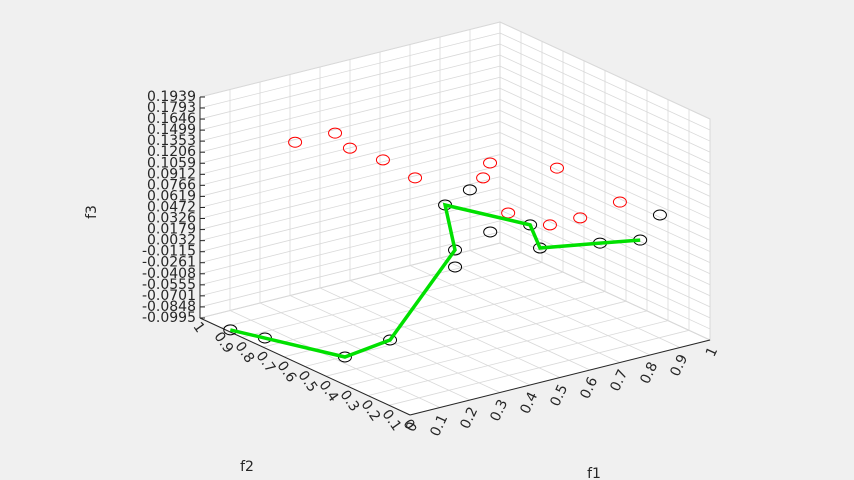  Describe the element at coordinates (439, 425) in the screenshot. I see `x-tick-label: 0.1` at that location.